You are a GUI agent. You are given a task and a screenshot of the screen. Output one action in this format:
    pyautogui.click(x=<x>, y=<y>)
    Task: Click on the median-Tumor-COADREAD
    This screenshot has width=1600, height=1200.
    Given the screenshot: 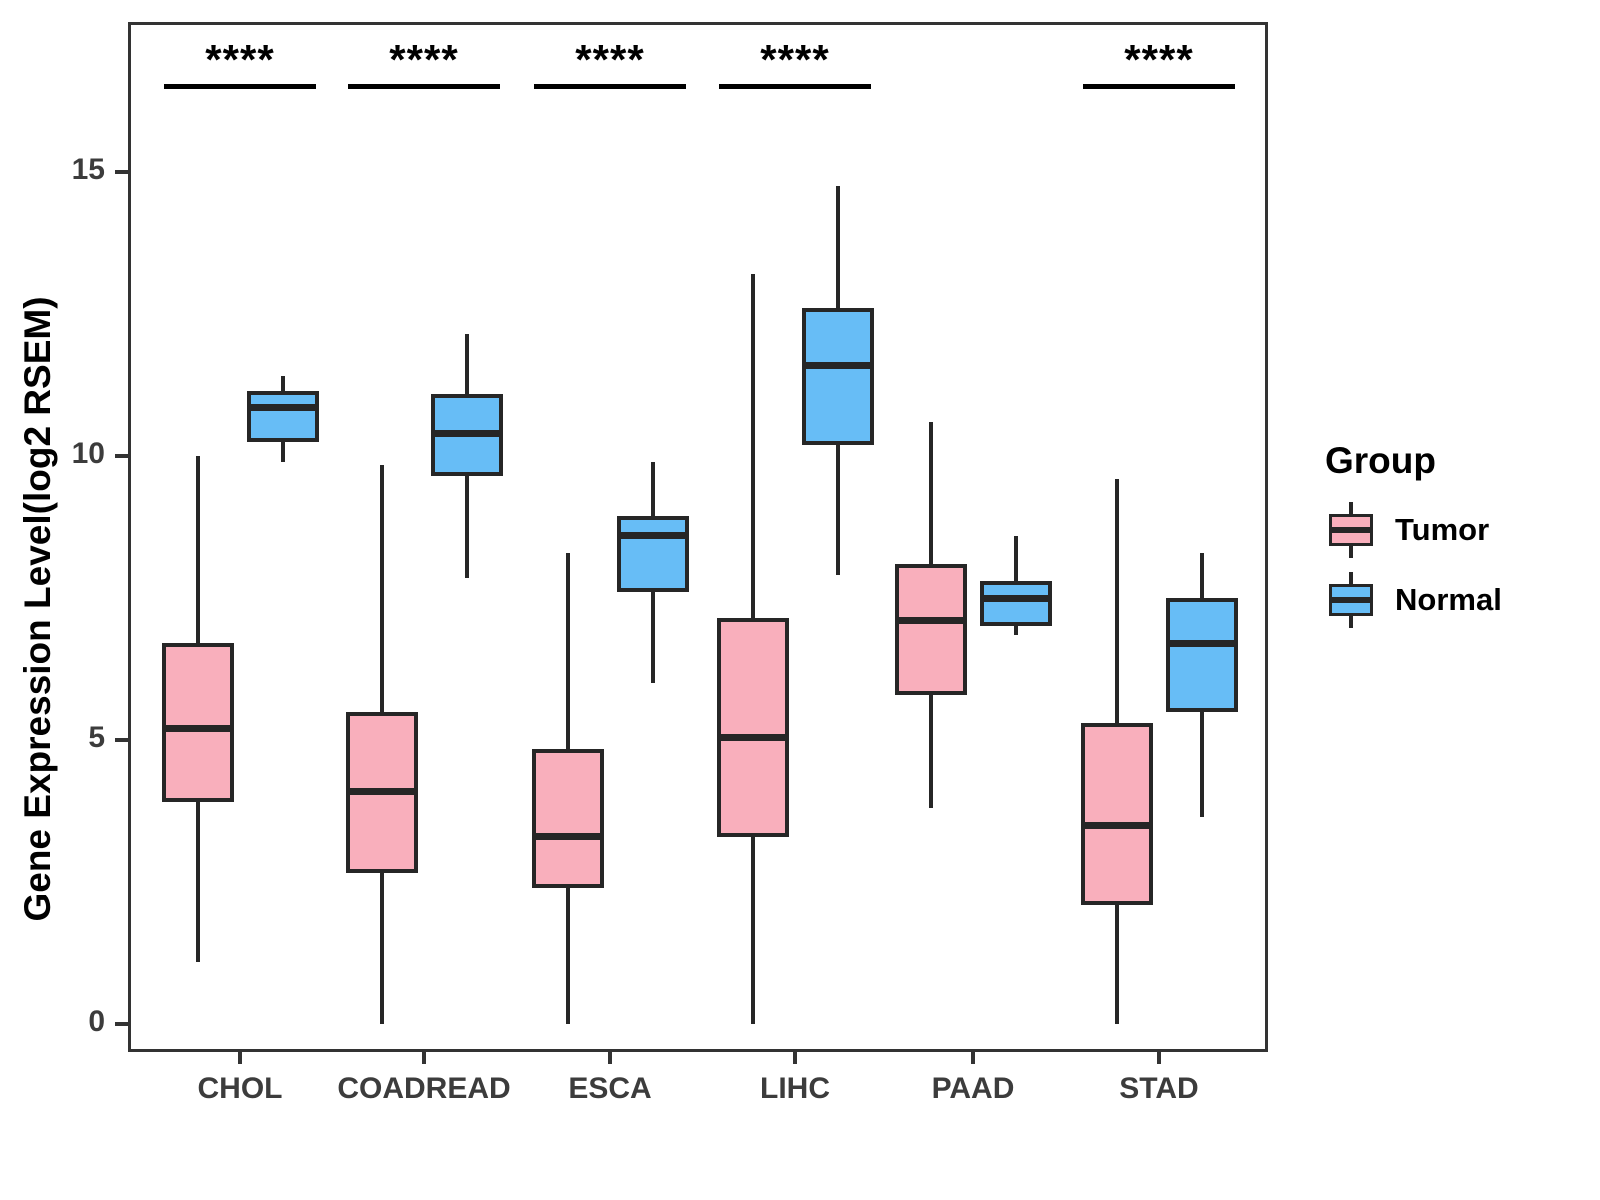 What is the action you would take?
    pyautogui.click(x=381, y=791)
    